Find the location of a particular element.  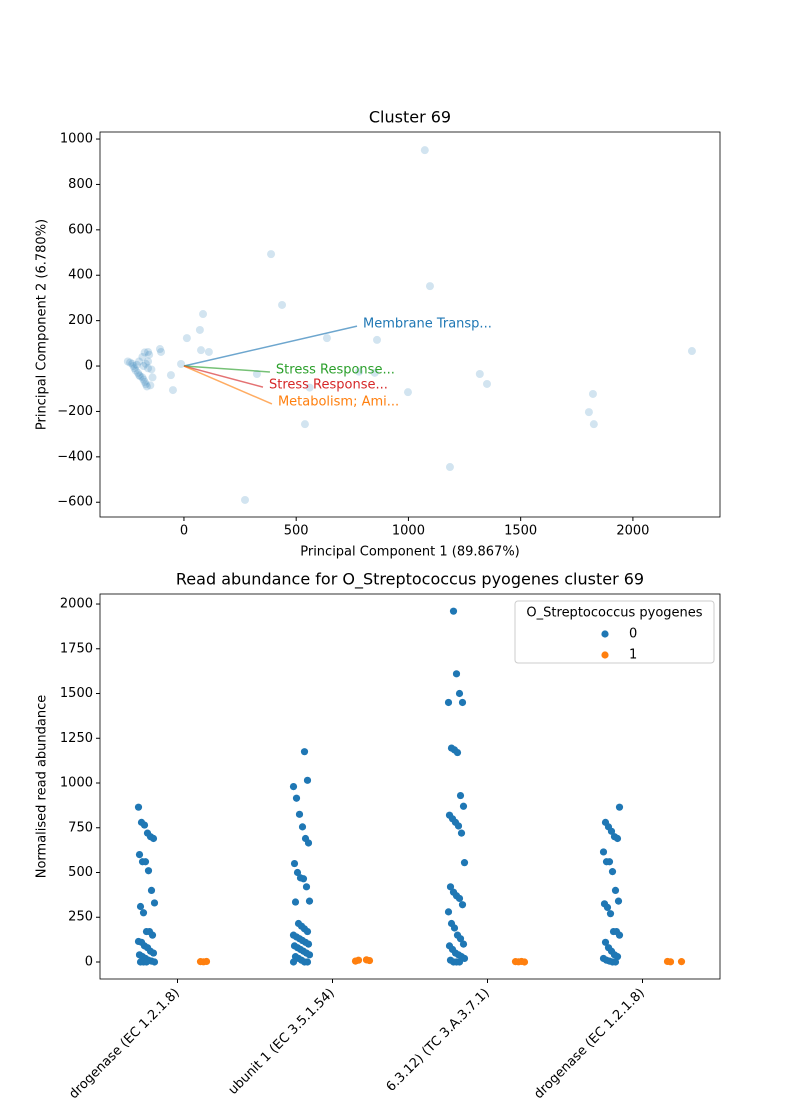

x-tick-label: 1000 is located at coordinates (408, 531).